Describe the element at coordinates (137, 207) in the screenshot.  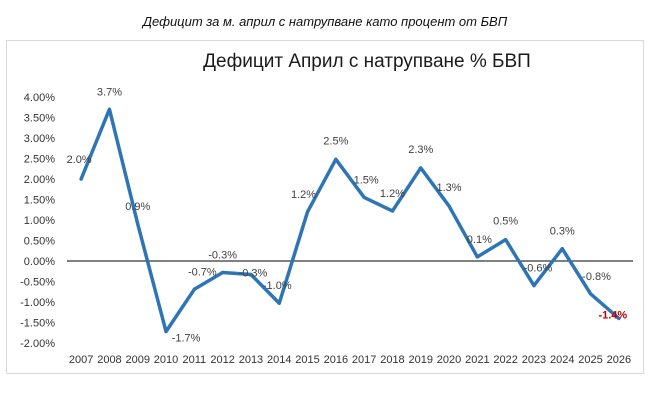
I see `data-label: 0.9%` at that location.